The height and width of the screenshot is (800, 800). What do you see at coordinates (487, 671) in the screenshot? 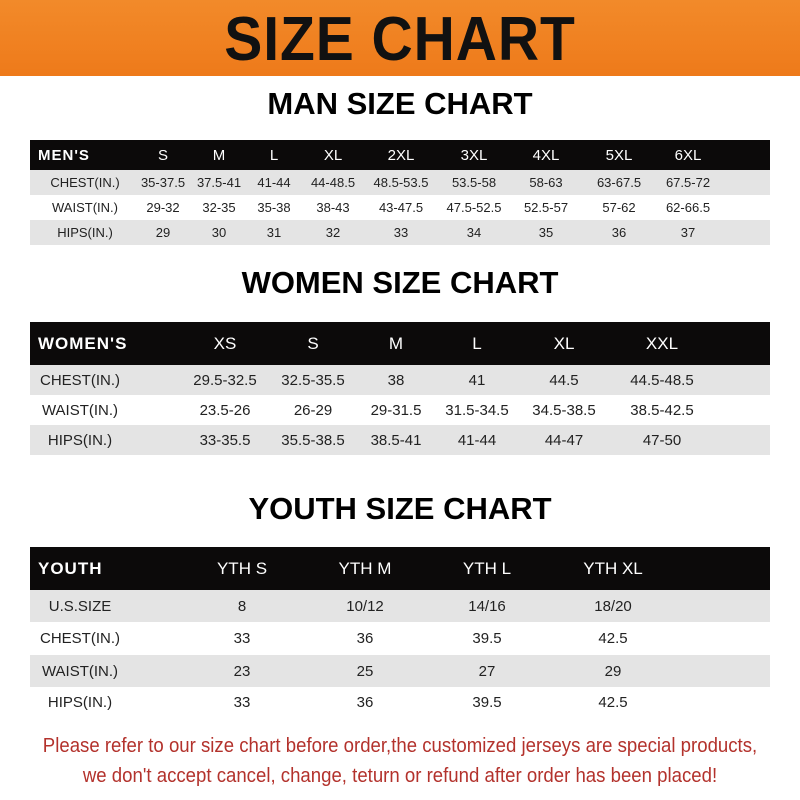
I see `table-cell: 27` at bounding box center [487, 671].